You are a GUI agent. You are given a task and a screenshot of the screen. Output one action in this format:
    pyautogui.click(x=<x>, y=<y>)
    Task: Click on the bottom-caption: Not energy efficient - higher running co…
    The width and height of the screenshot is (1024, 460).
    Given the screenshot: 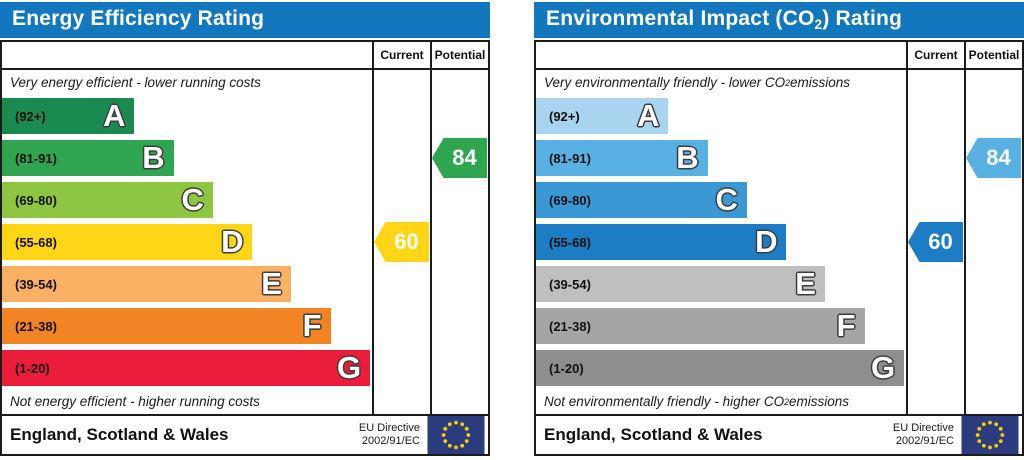 What is the action you would take?
    pyautogui.click(x=135, y=401)
    